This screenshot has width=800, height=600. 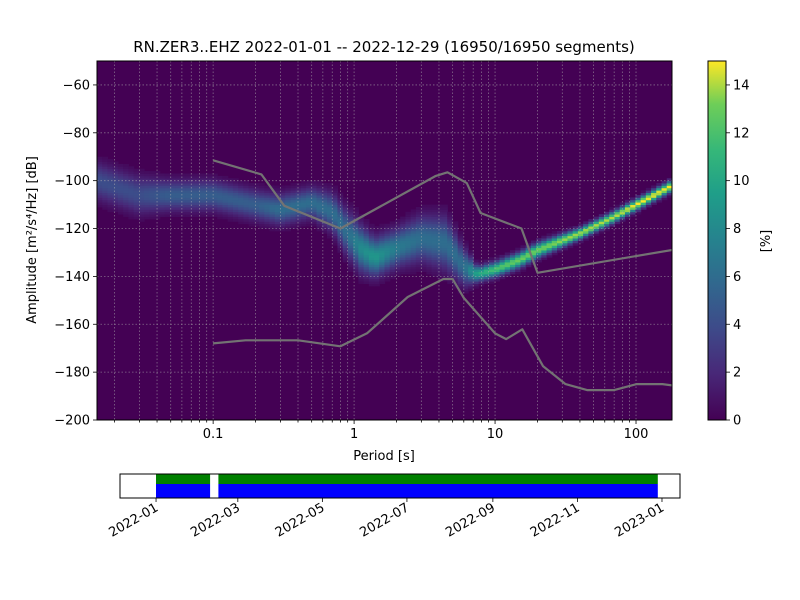 I want to click on timeline-tick-label: 2022-09, so click(x=470, y=520).